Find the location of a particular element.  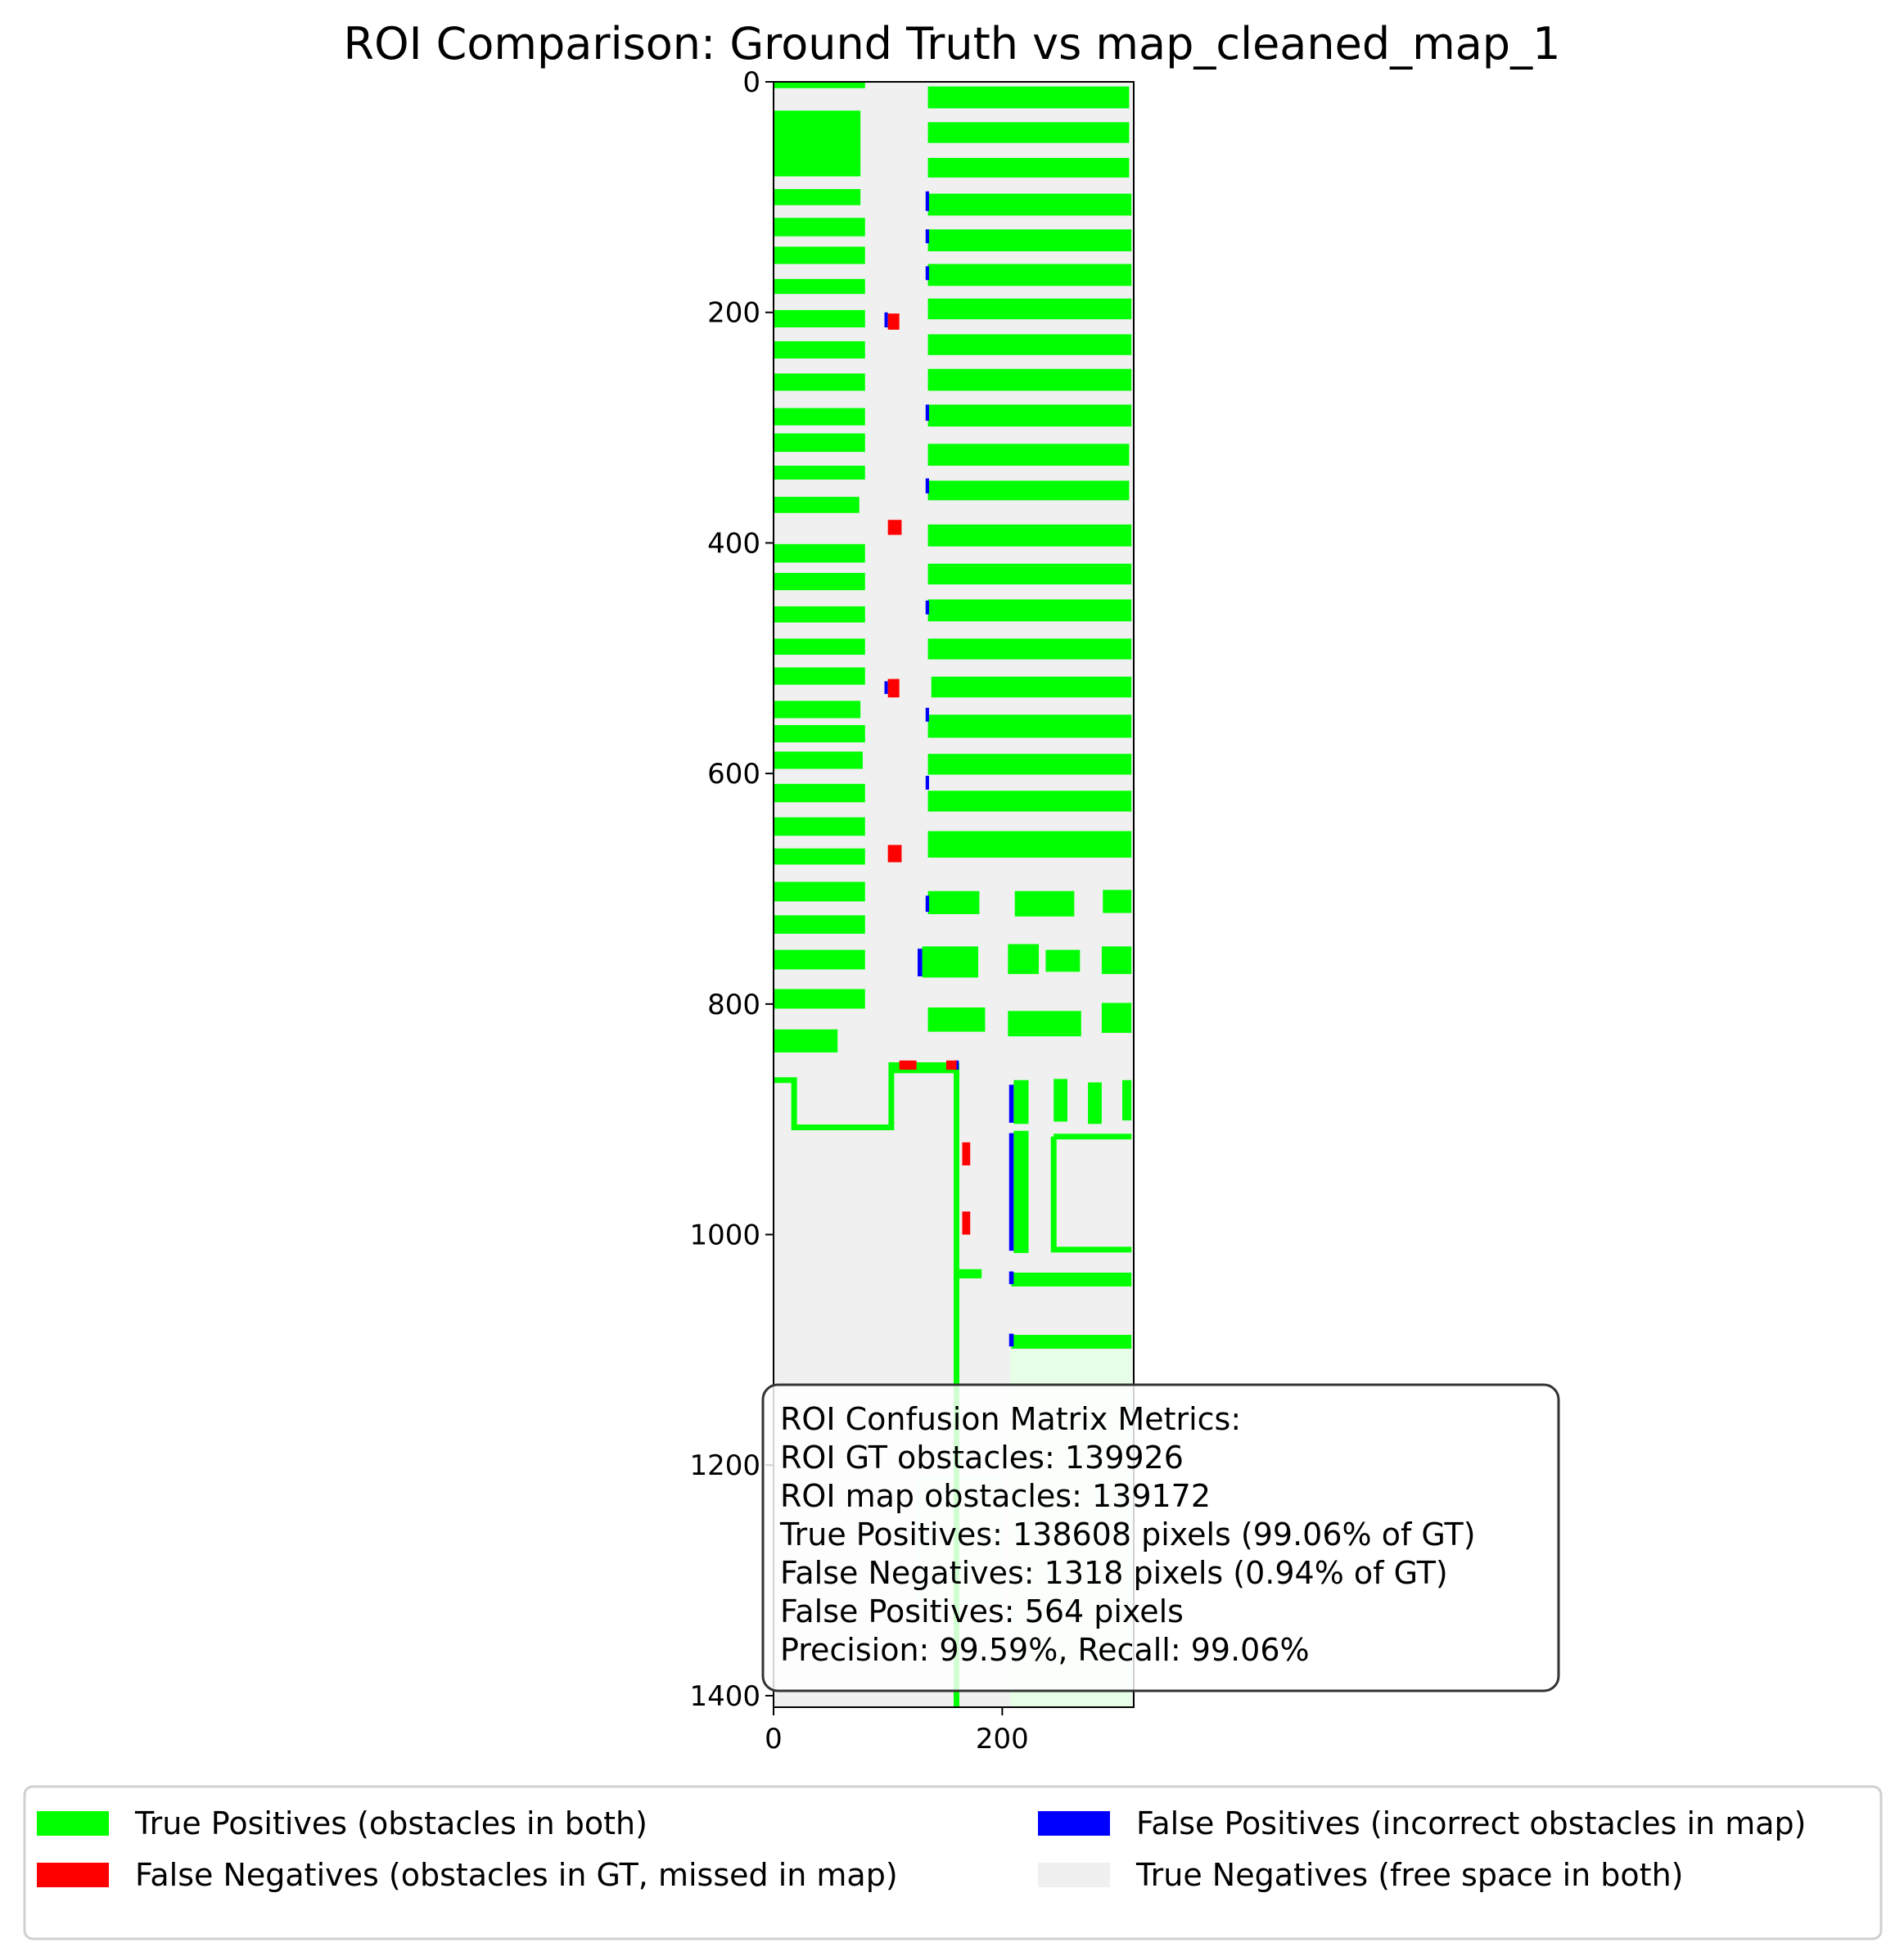

y-tick-label: 400 is located at coordinates (733, 543).